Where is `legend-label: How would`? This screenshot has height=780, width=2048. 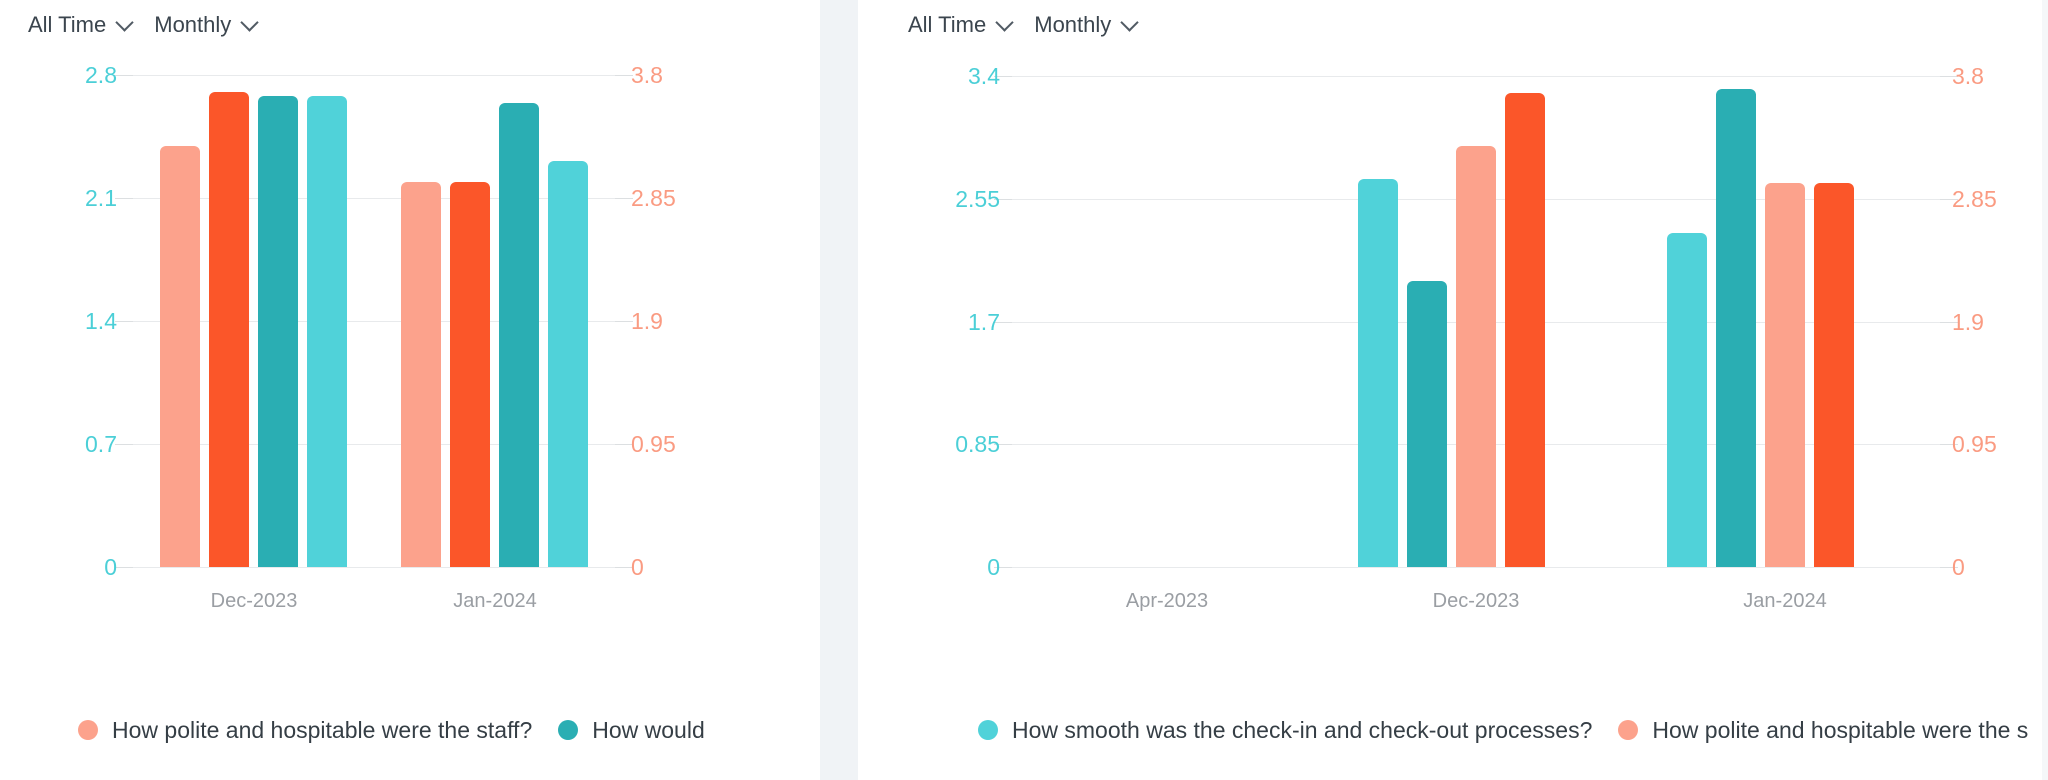 legend-label: How would is located at coordinates (648, 729).